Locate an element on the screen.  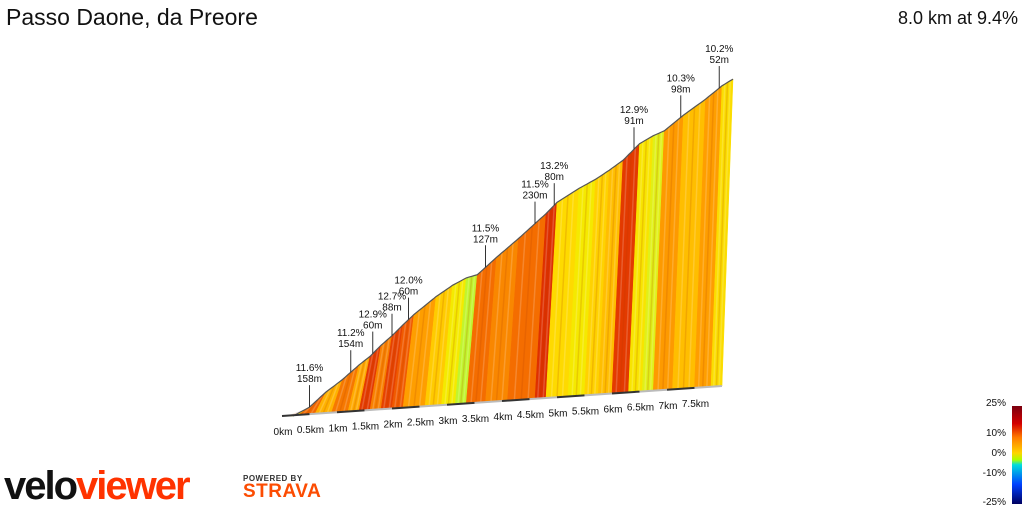
annotation-gradient: 11.2% is located at coordinates (351, 333).